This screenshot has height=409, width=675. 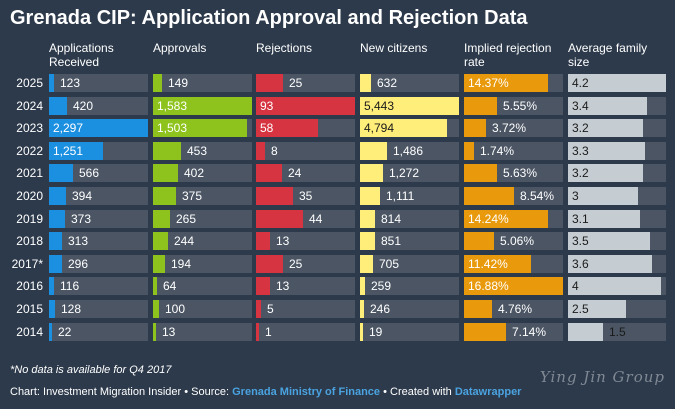 I want to click on value-label-rejection-rate: 16.88%, so click(x=488, y=286).